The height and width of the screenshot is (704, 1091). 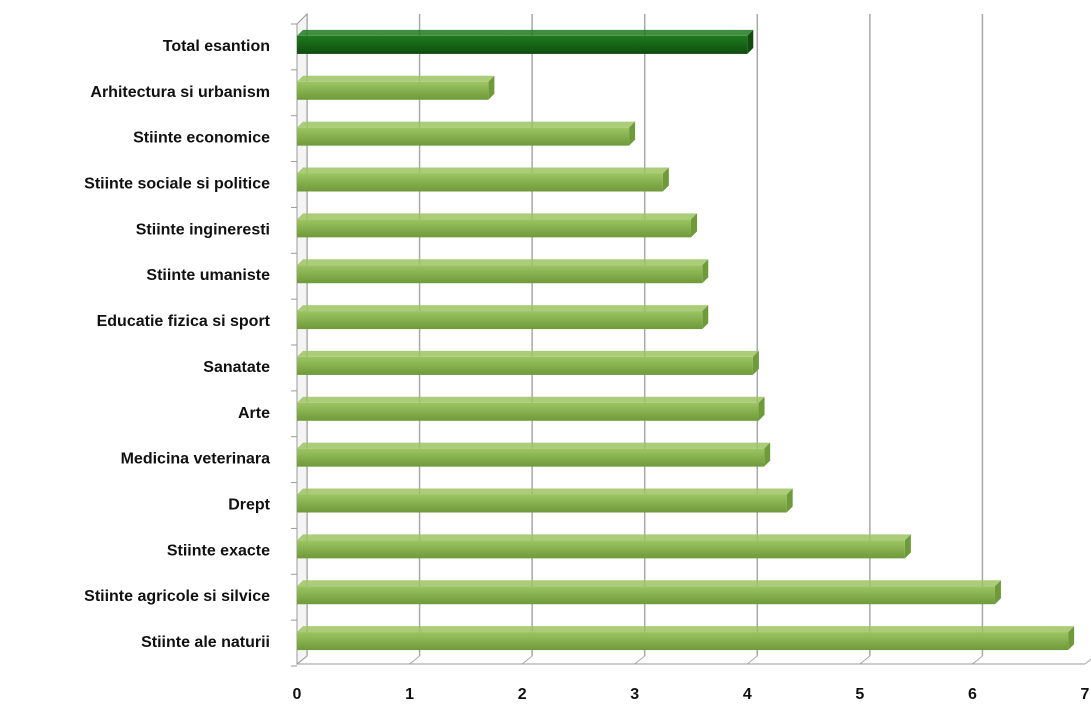 What do you see at coordinates (254, 413) in the screenshot?
I see `category-label: Arte` at bounding box center [254, 413].